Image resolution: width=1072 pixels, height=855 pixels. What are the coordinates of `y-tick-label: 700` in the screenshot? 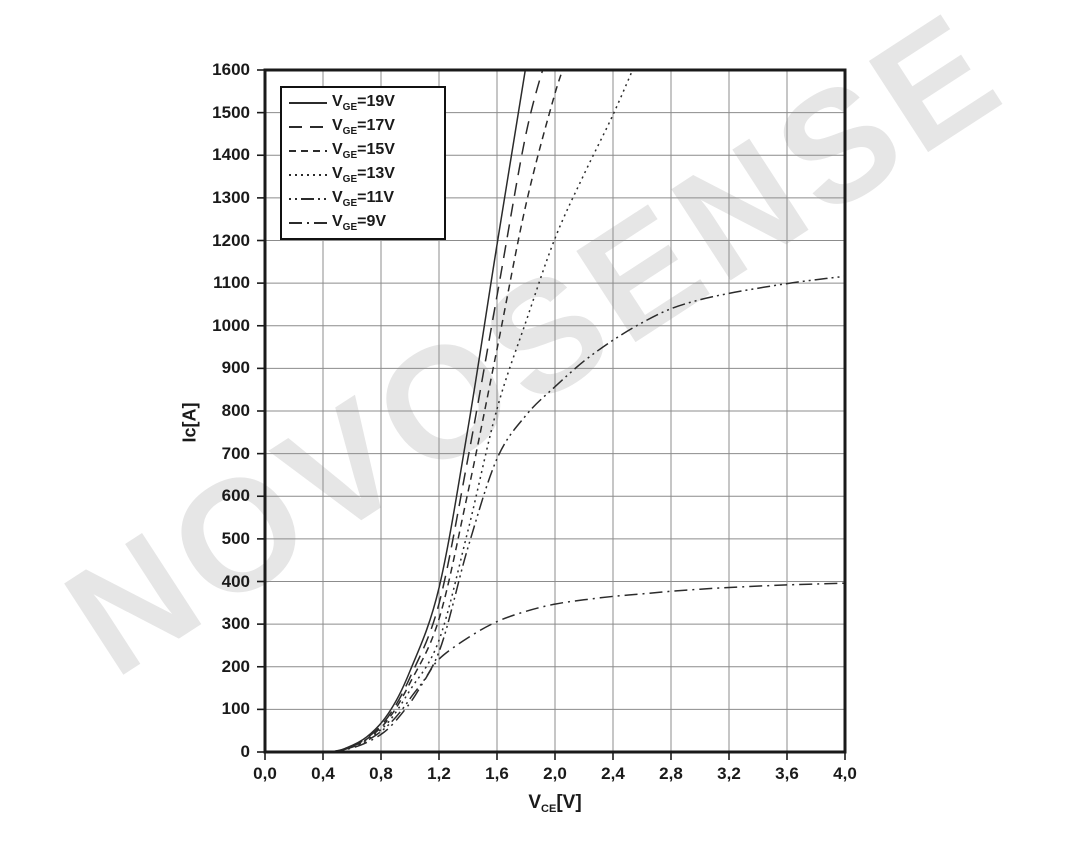 It's located at (235, 453).